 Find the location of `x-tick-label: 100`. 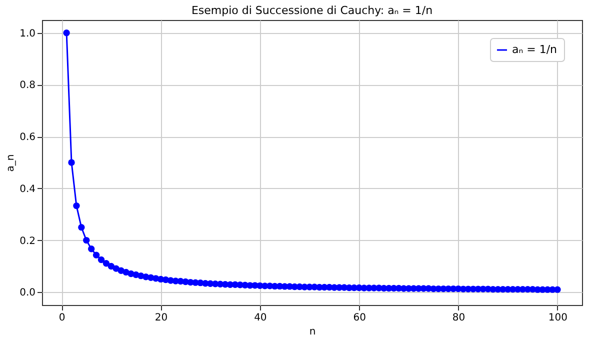

x-tick-label: 100 is located at coordinates (558, 318).